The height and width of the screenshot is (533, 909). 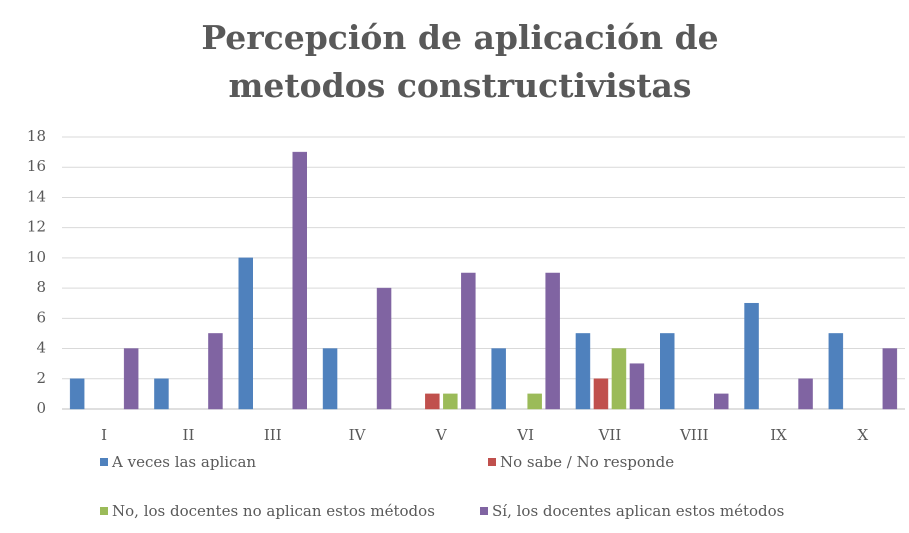 What do you see at coordinates (41, 348) in the screenshot?
I see `y-tick-label: 4` at bounding box center [41, 348].